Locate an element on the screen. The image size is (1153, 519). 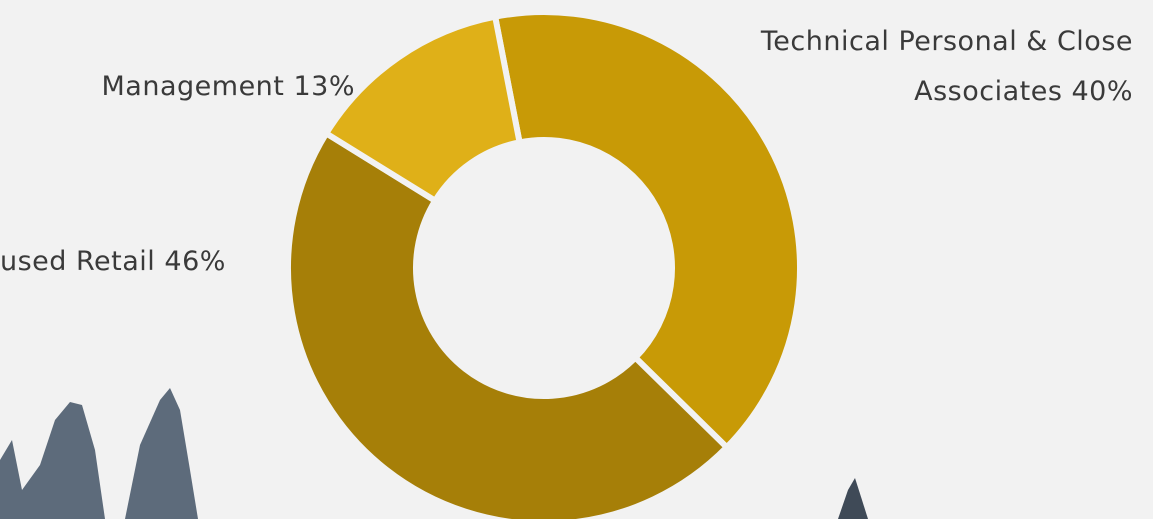
category-label: Management is located at coordinates (193, 86).